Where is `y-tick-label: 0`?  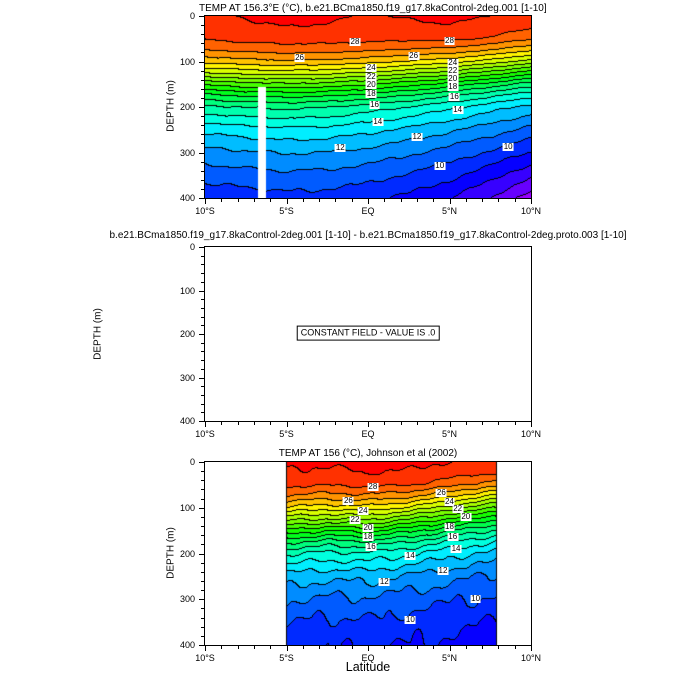
y-tick-label: 0 is located at coordinates (192, 462).